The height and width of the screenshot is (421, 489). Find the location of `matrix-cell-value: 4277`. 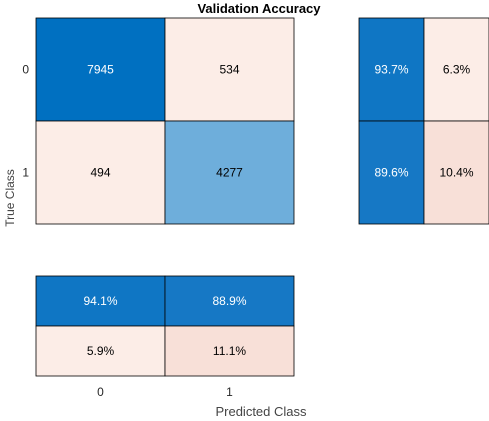

matrix-cell-value: 4277 is located at coordinates (229, 173).